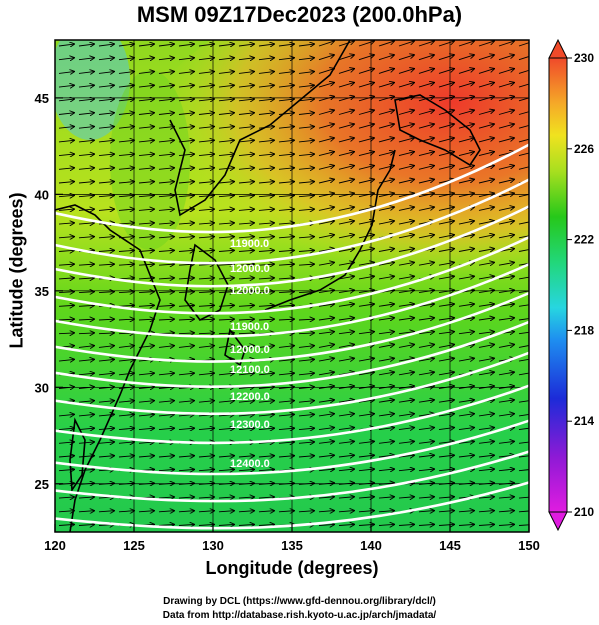 Image resolution: width=599 pixels, height=625 pixels. What do you see at coordinates (213, 545) in the screenshot?
I see `x-tick-label: 130` at bounding box center [213, 545].